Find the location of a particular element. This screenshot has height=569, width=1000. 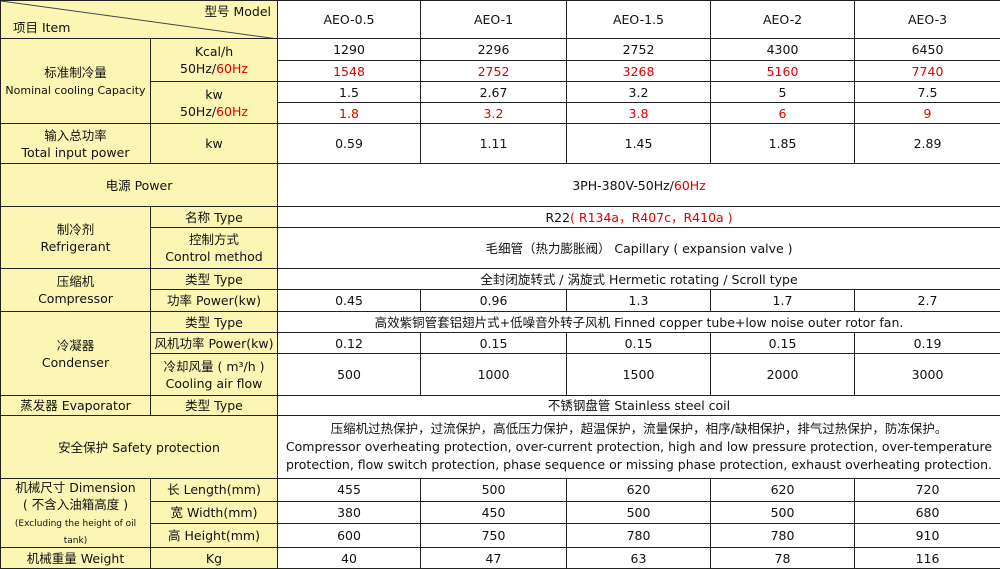

hz50: 50Hz/ is located at coordinates (198, 111).